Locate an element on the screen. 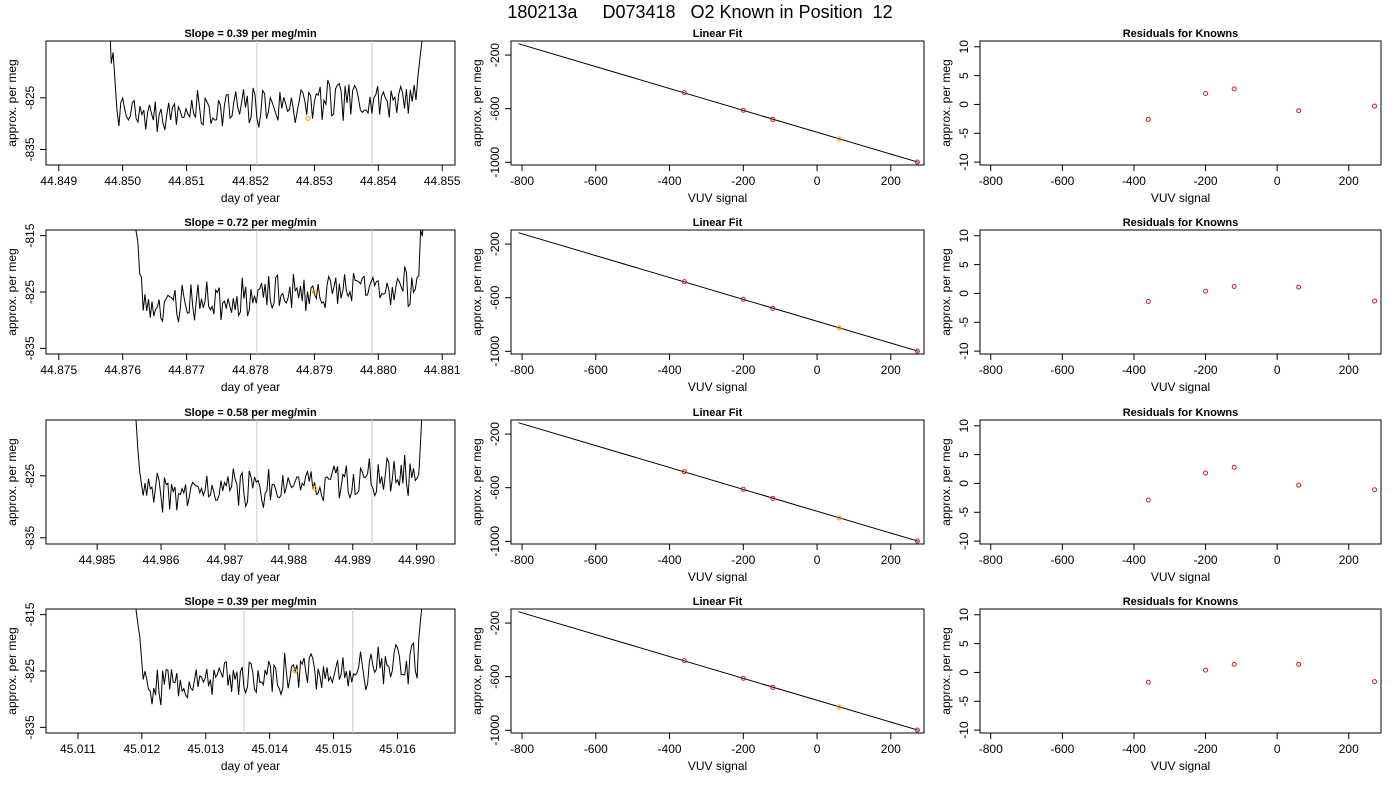 The height and width of the screenshot is (800, 1400). y-tick-label: 10 is located at coordinates (964, 426).